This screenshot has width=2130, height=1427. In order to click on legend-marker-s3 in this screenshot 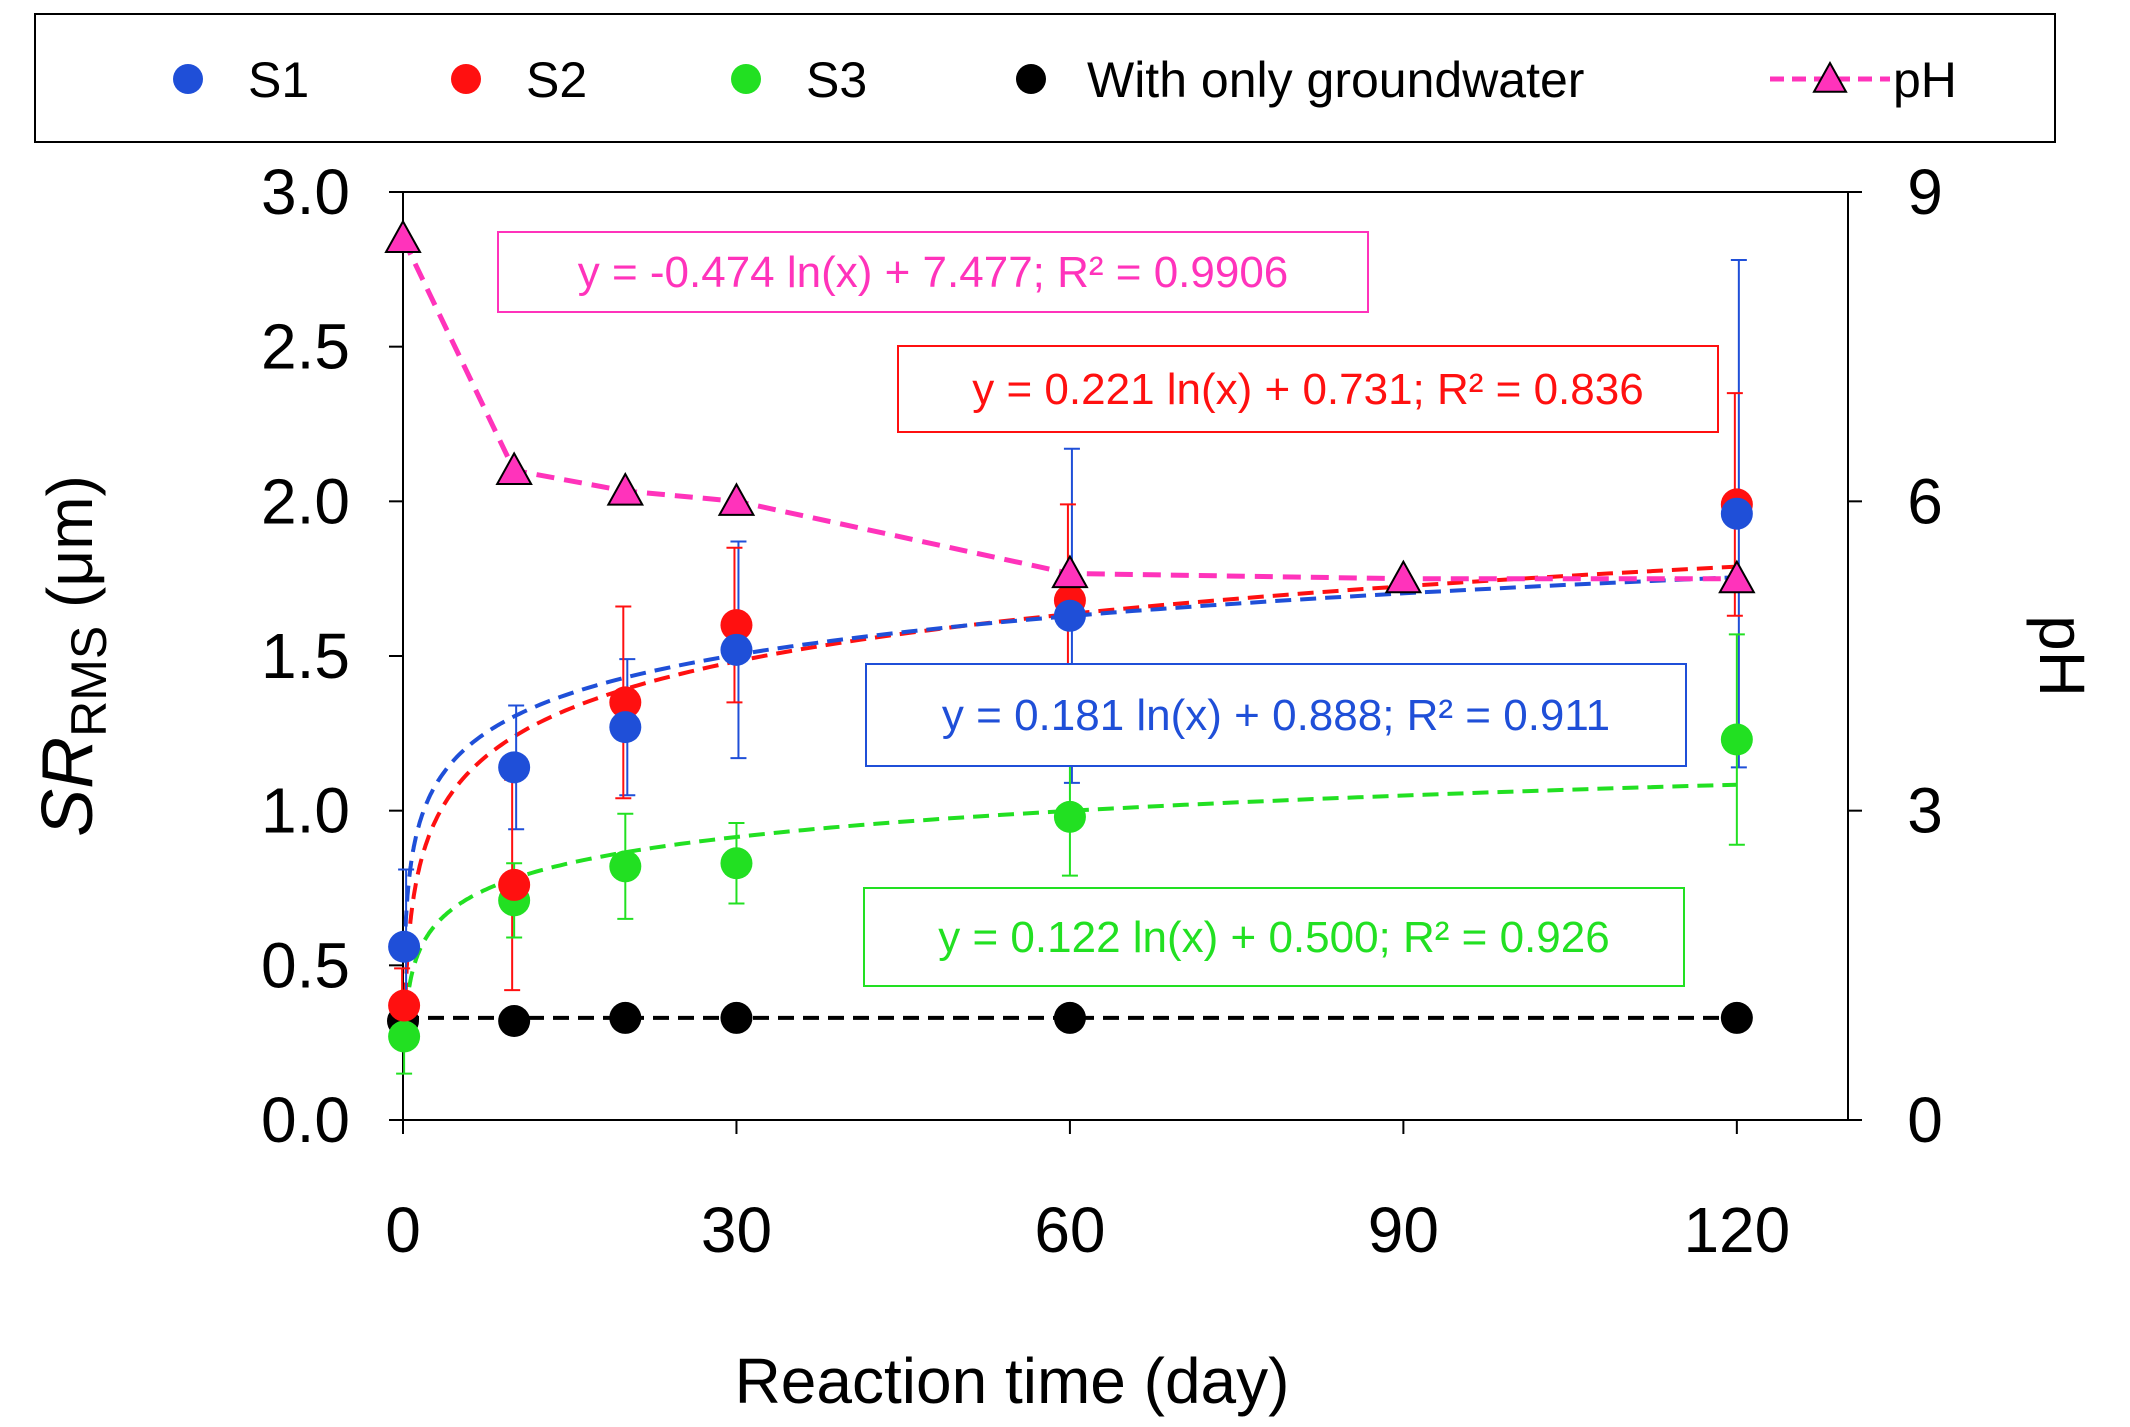, I will do `click(746, 79)`.